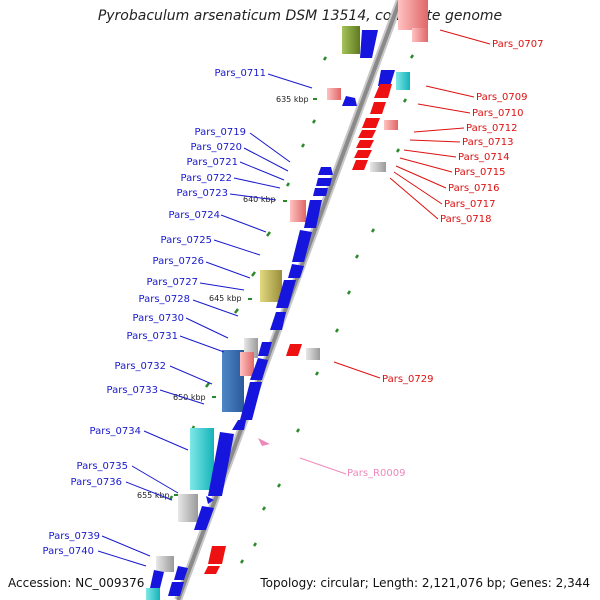 The image size is (600, 600). What do you see at coordinates (186, 240) in the screenshot?
I see `gene-label-pars_0725: Pars_0725` at bounding box center [186, 240].